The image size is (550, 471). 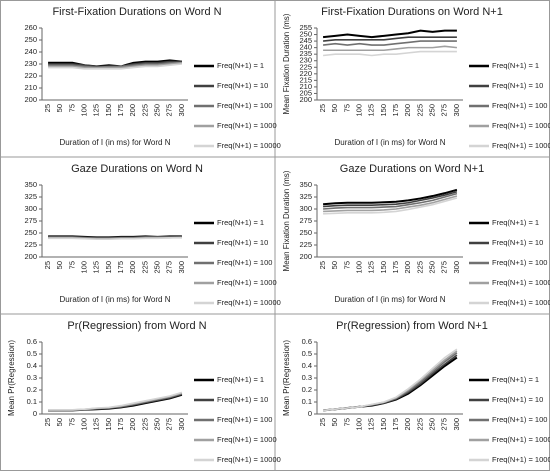 What do you see at coordinates (412, 169) in the screenshot?
I see `chart-title: Gaze Durations on Word N+1` at bounding box center [412, 169].